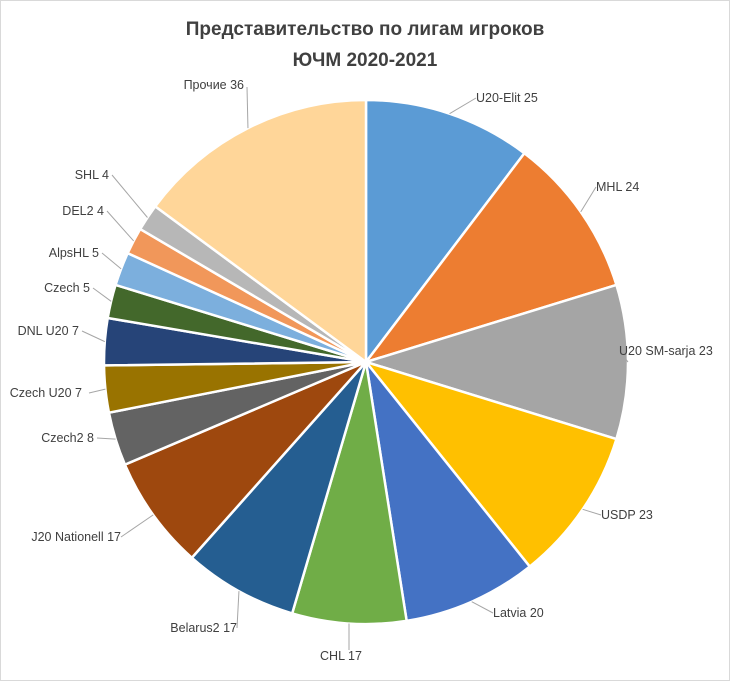  I want to click on pie-slice-u20-sm-sarja, so click(495, 362).